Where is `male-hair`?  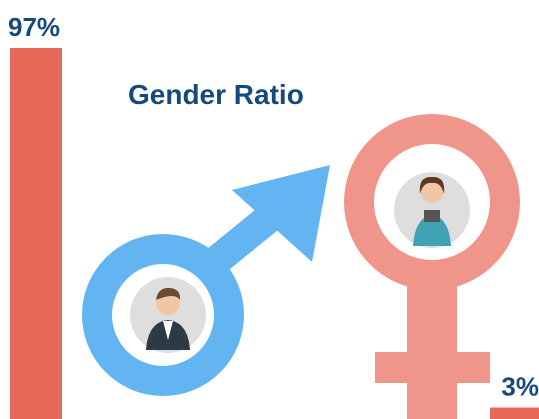 male-hair is located at coordinates (168, 293).